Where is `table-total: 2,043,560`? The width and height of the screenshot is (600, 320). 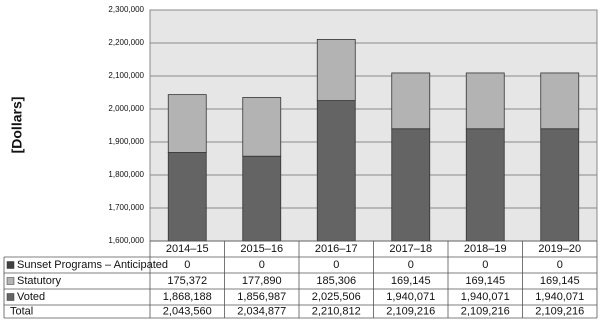
table-total: 2,043,560 is located at coordinates (187, 311).